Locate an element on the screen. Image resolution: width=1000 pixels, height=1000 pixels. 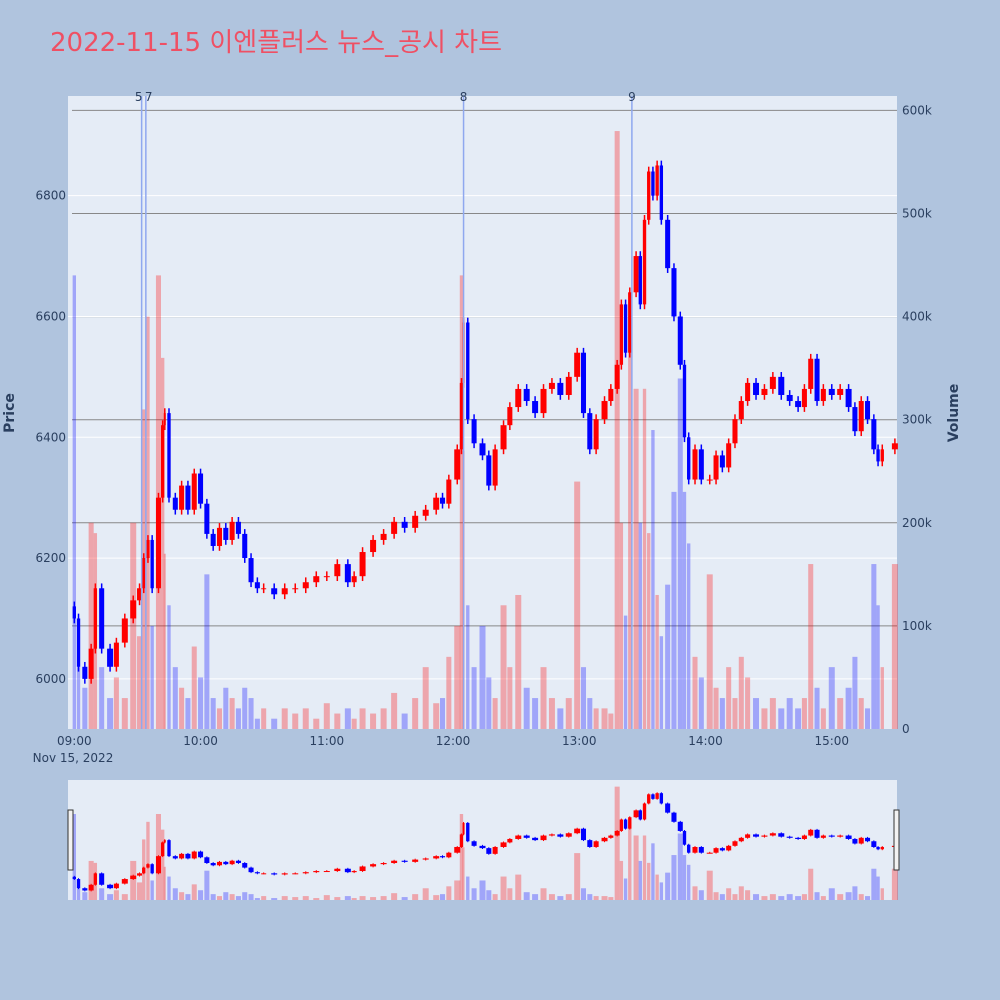
range-slider is located at coordinates (482, 840).